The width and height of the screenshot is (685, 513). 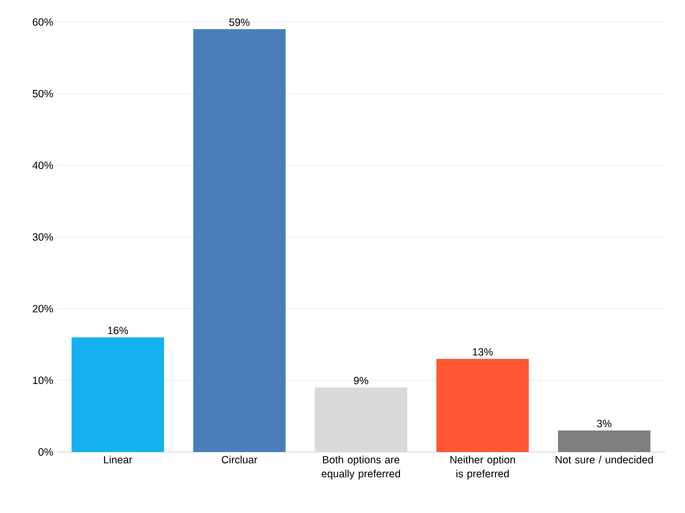 What do you see at coordinates (604, 424) in the screenshot?
I see `data-label: 3%` at bounding box center [604, 424].